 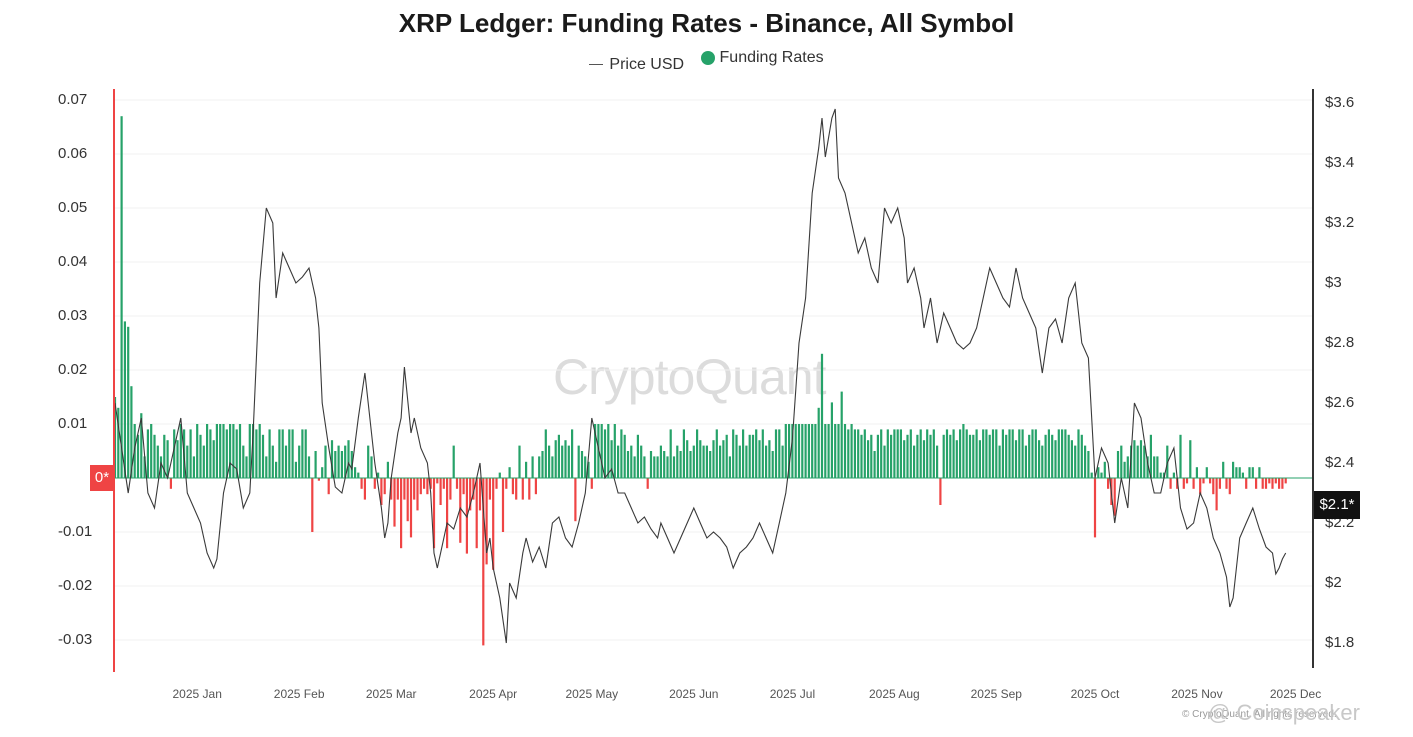 What do you see at coordinates (762, 58) in the screenshot?
I see `legend-item-funding: Funding Rates` at bounding box center [762, 58].